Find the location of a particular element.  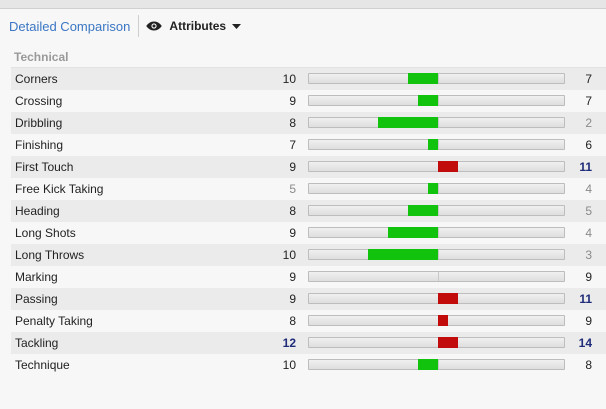

attribute-row: Passing 9 11 is located at coordinates (308, 299).